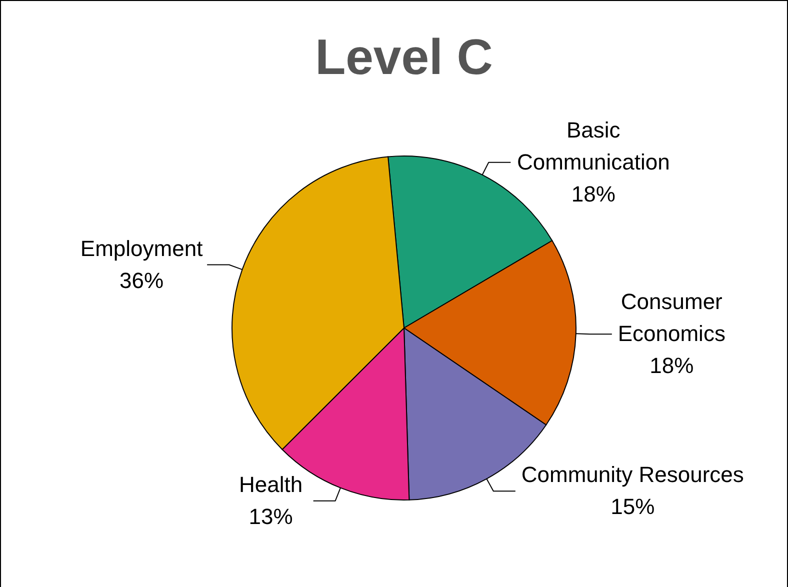  Describe the element at coordinates (593, 145) in the screenshot. I see `slice-label: Basic Communication` at that location.